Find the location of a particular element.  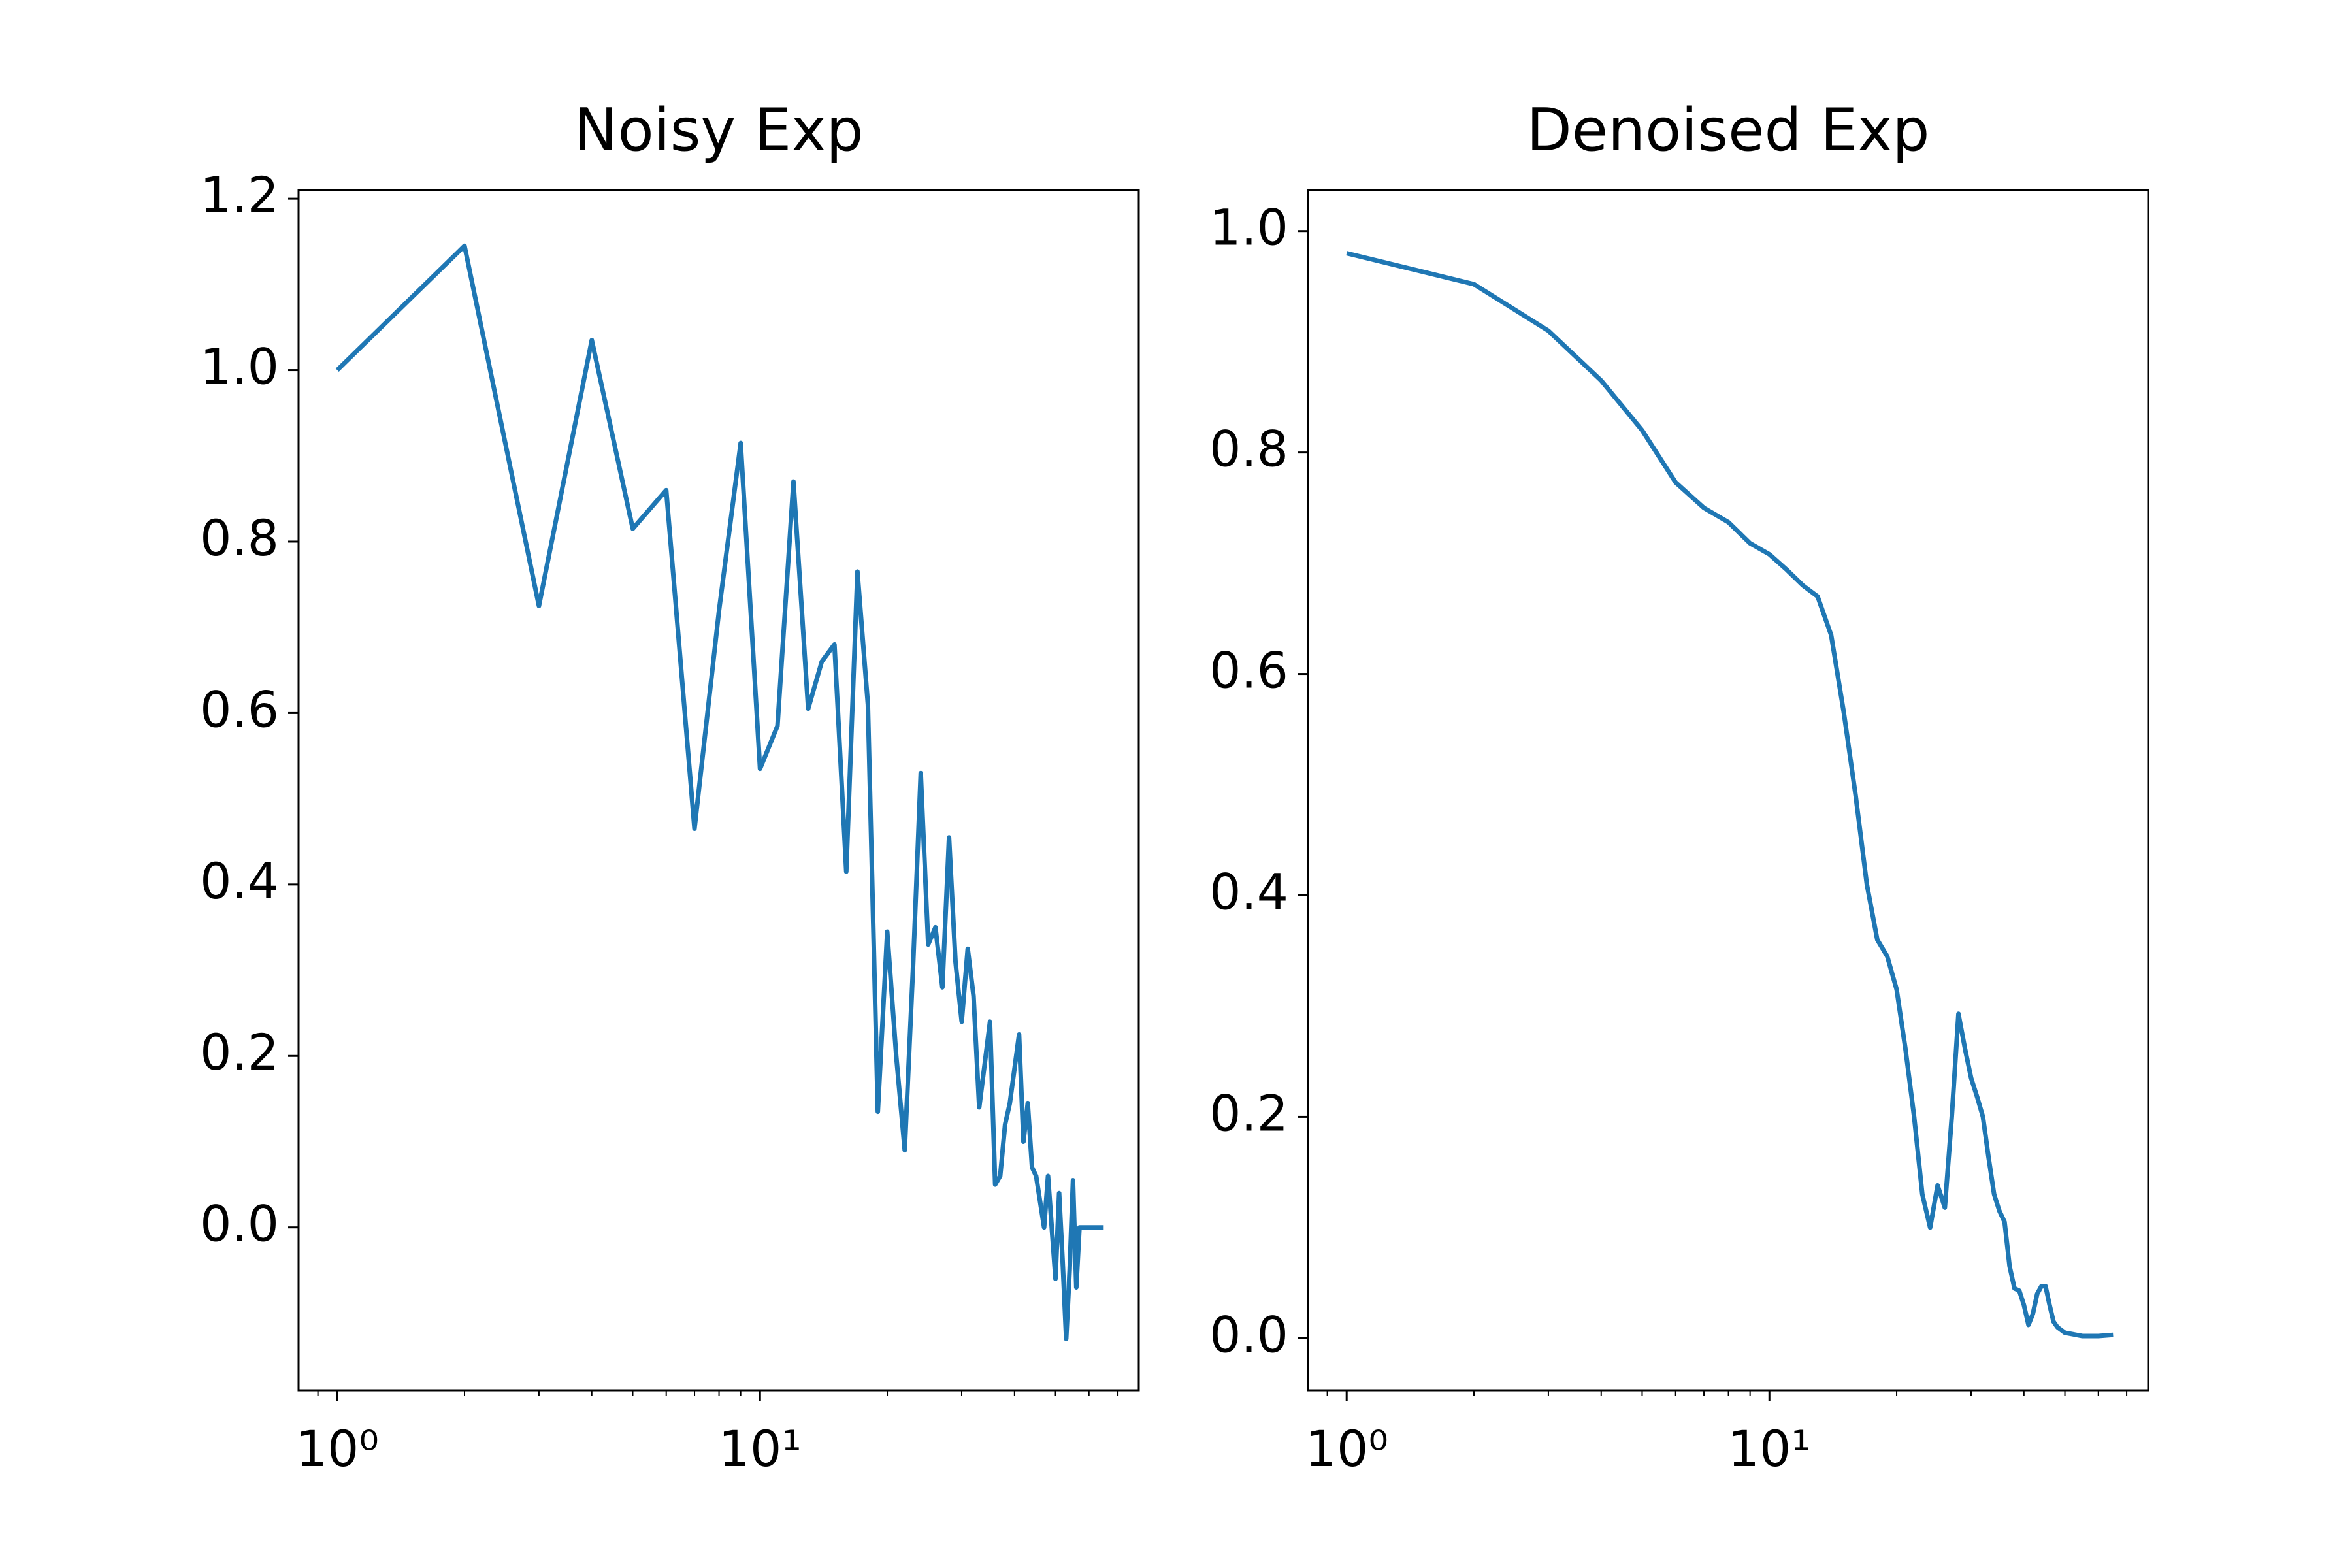

y-tick-label: 1.2 is located at coordinates (239, 195).